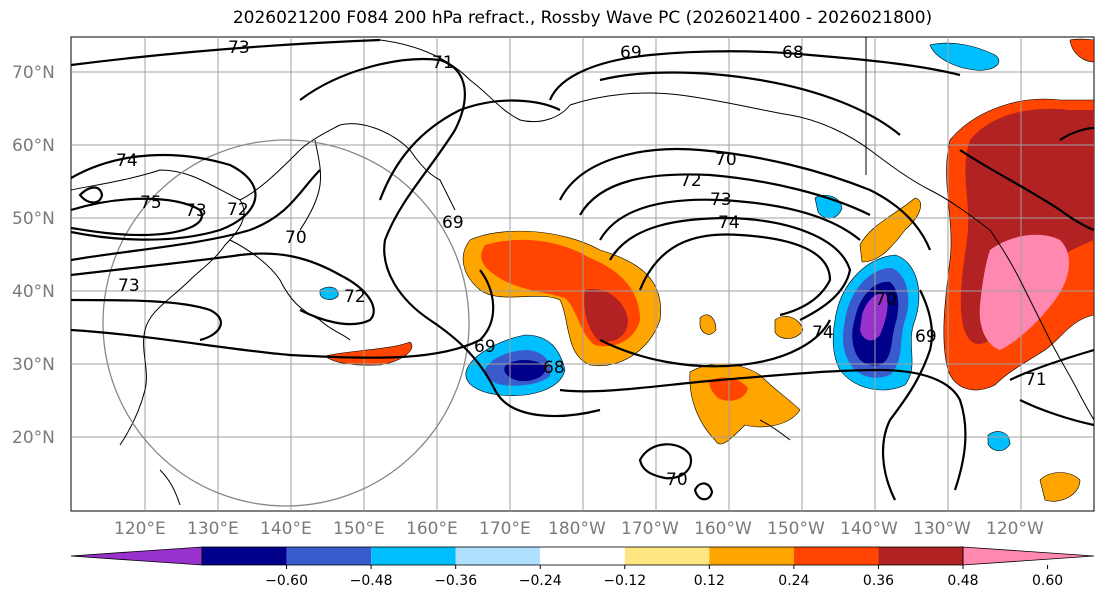 This screenshot has height=604, width=1105. I want to click on positive-anomaly-spot, so click(789, 327).